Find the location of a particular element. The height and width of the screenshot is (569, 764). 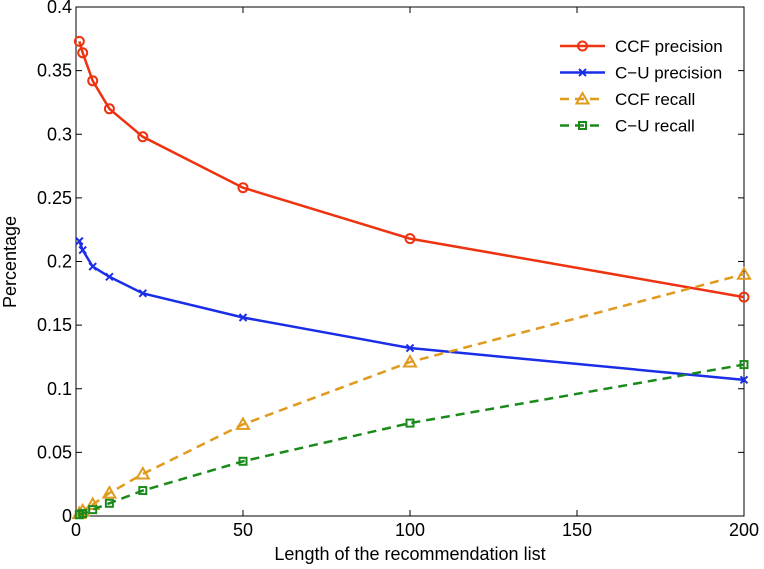

legend-marker-ccf-recall is located at coordinates (582, 97).